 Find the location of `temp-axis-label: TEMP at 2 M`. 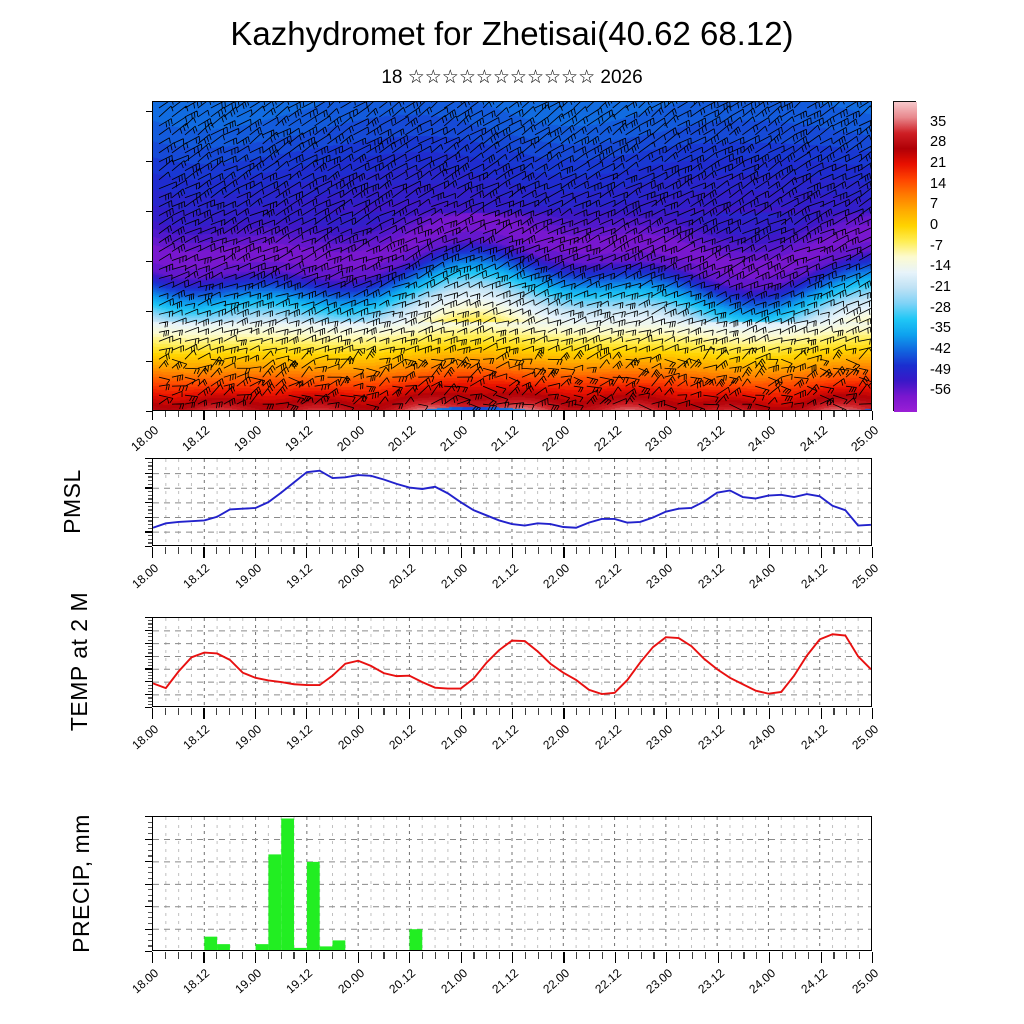

temp-axis-label: TEMP at 2 M is located at coordinates (79, 661).